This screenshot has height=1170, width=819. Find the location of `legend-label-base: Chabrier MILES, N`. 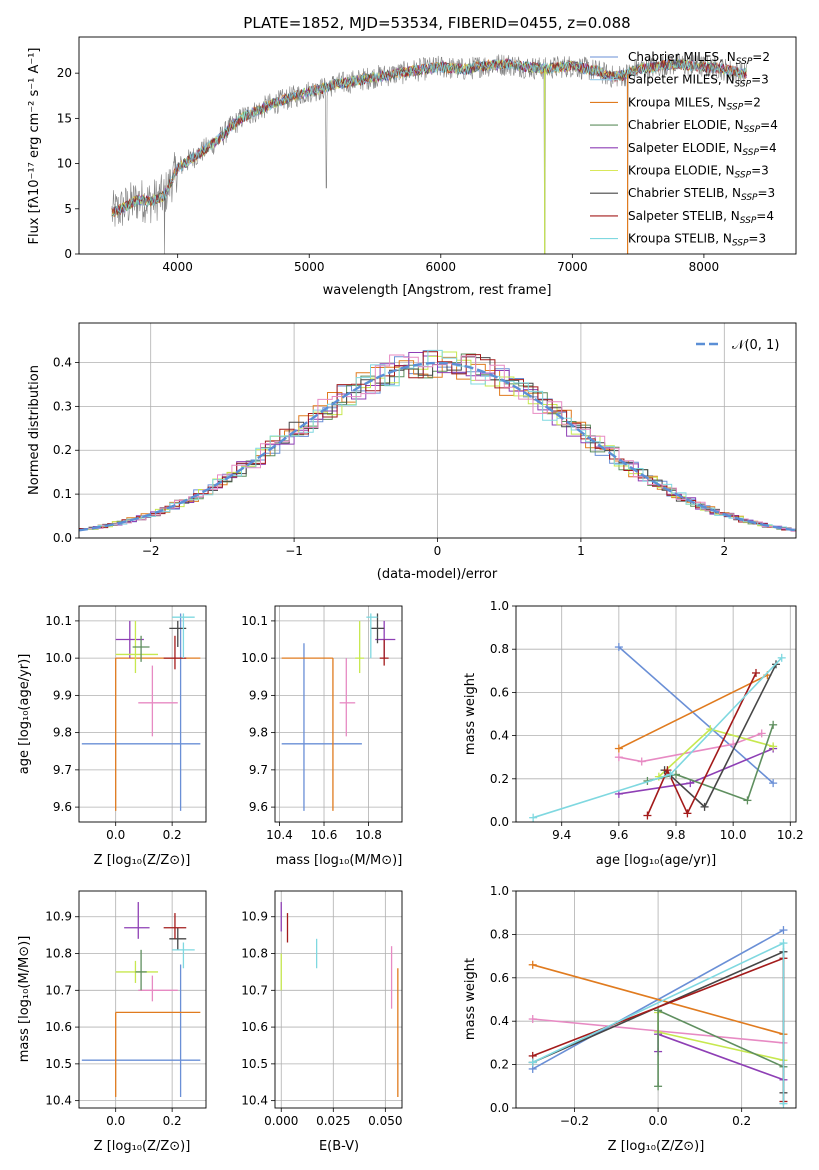

legend-label-base: Chabrier MILES, N is located at coordinates (682, 57).